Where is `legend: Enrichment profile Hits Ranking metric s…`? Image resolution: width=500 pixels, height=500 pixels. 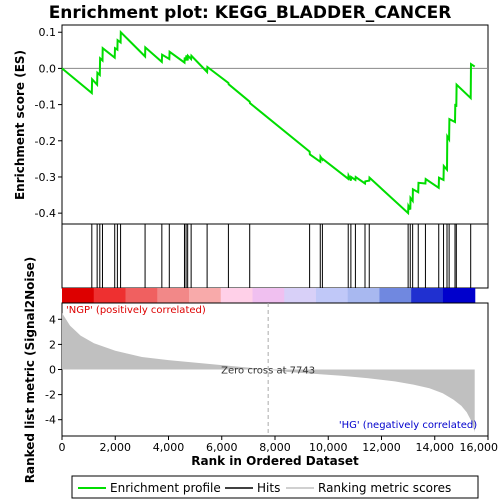
legend: Enrichment profile Hits Ranking metric s… is located at coordinates (275, 487).